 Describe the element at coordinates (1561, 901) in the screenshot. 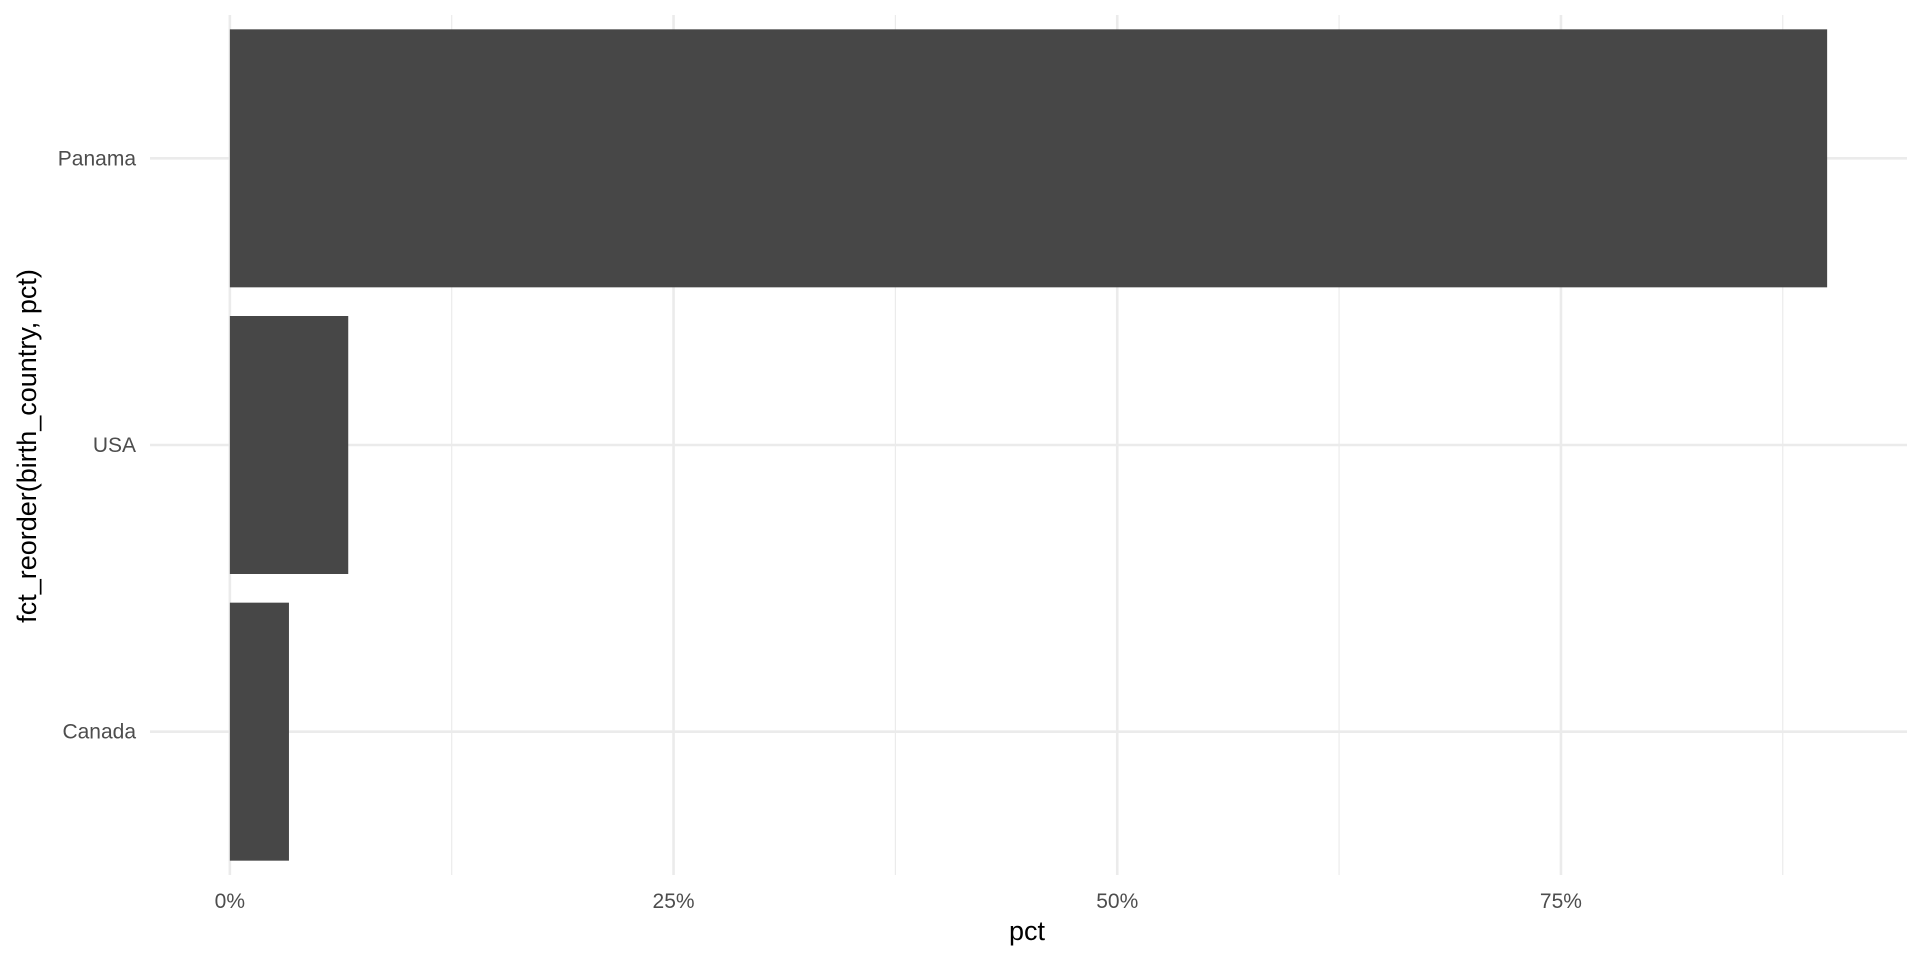

I see `x-tick-label: 75%` at that location.